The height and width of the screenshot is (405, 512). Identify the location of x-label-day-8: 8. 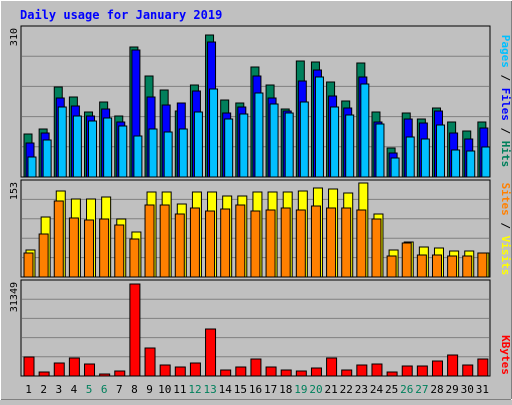
(134, 389).